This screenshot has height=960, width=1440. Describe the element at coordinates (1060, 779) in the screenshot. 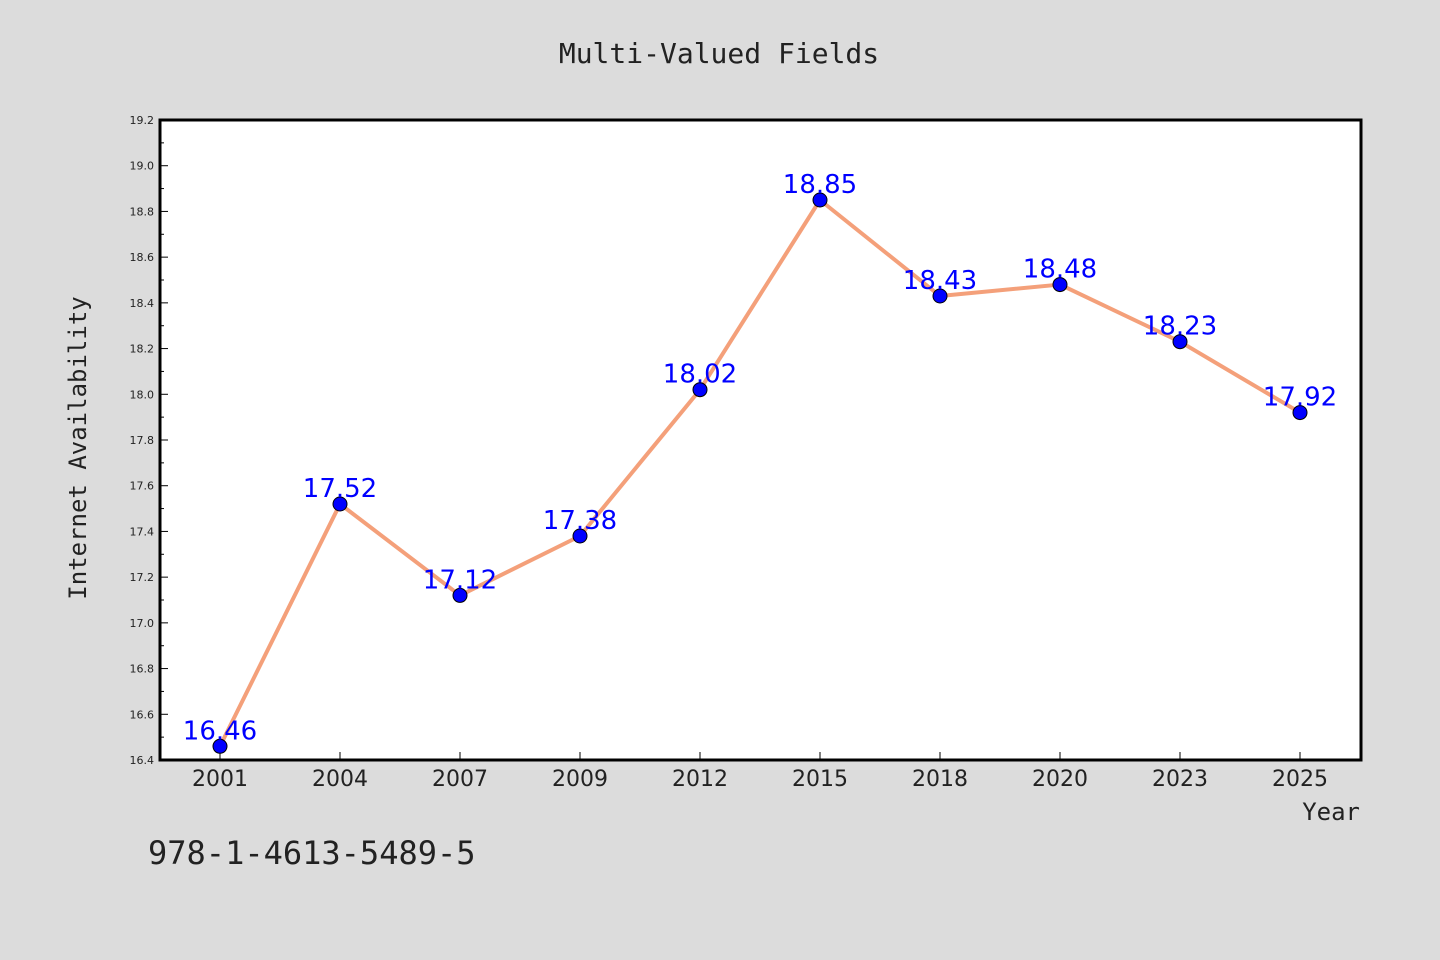

I see `x-tick-label: 2020` at that location.